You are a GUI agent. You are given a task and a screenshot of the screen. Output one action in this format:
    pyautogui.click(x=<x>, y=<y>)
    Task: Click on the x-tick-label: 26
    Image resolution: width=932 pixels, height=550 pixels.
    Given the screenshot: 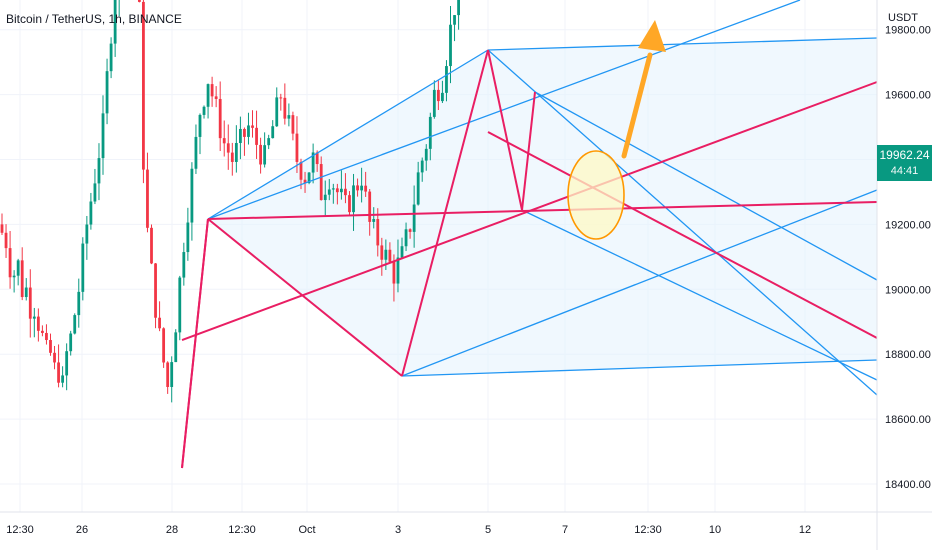 What is the action you would take?
    pyautogui.click(x=82, y=530)
    